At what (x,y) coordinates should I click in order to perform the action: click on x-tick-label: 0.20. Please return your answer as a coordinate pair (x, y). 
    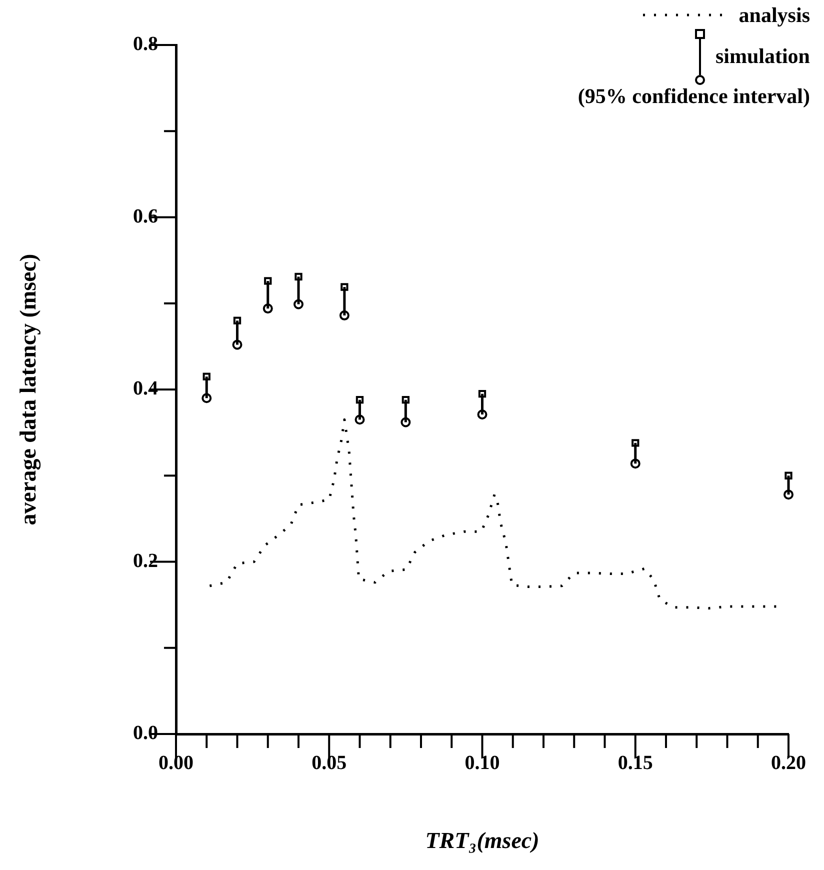
    Looking at the image, I should click on (788, 763).